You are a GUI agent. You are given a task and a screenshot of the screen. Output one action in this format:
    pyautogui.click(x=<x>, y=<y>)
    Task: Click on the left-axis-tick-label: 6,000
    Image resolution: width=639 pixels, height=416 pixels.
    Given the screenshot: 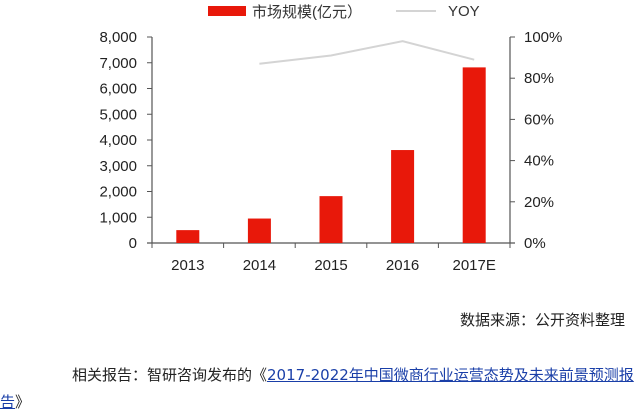 What is the action you would take?
    pyautogui.click(x=118, y=89)
    